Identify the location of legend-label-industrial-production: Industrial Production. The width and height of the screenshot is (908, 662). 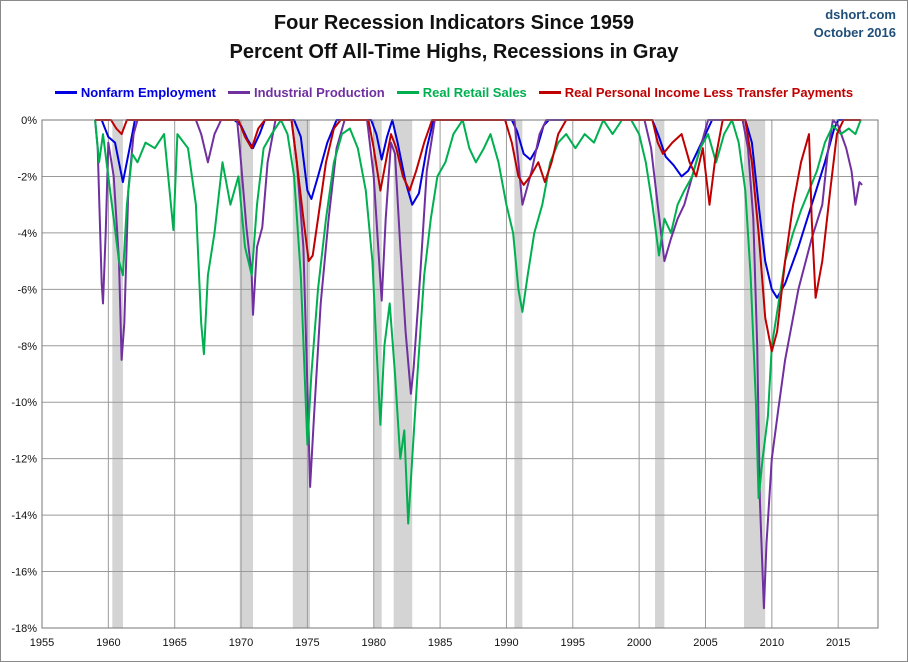
(319, 92).